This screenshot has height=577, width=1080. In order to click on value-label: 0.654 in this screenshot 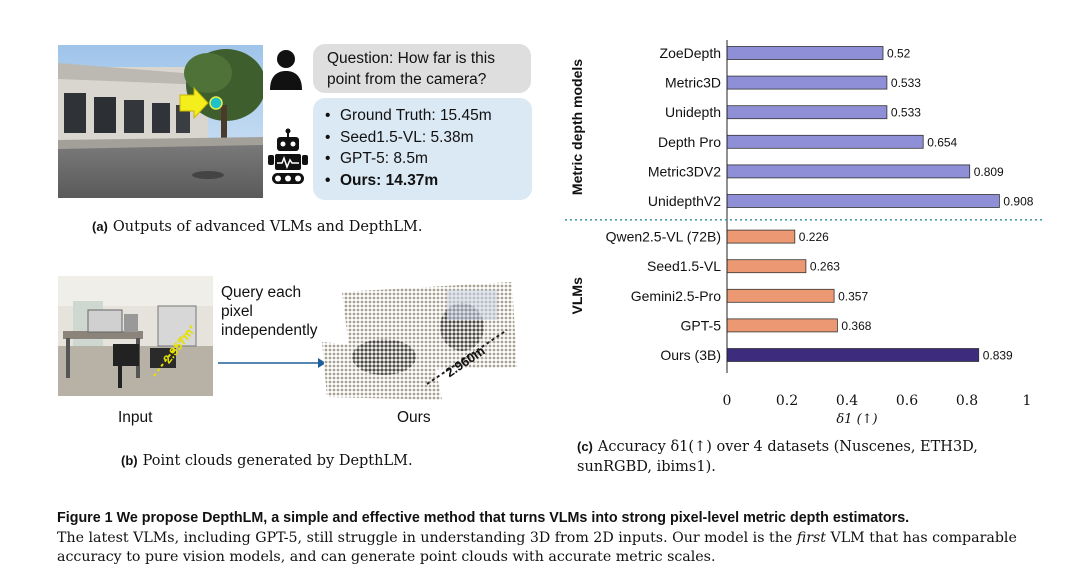, I will do `click(942, 142)`.